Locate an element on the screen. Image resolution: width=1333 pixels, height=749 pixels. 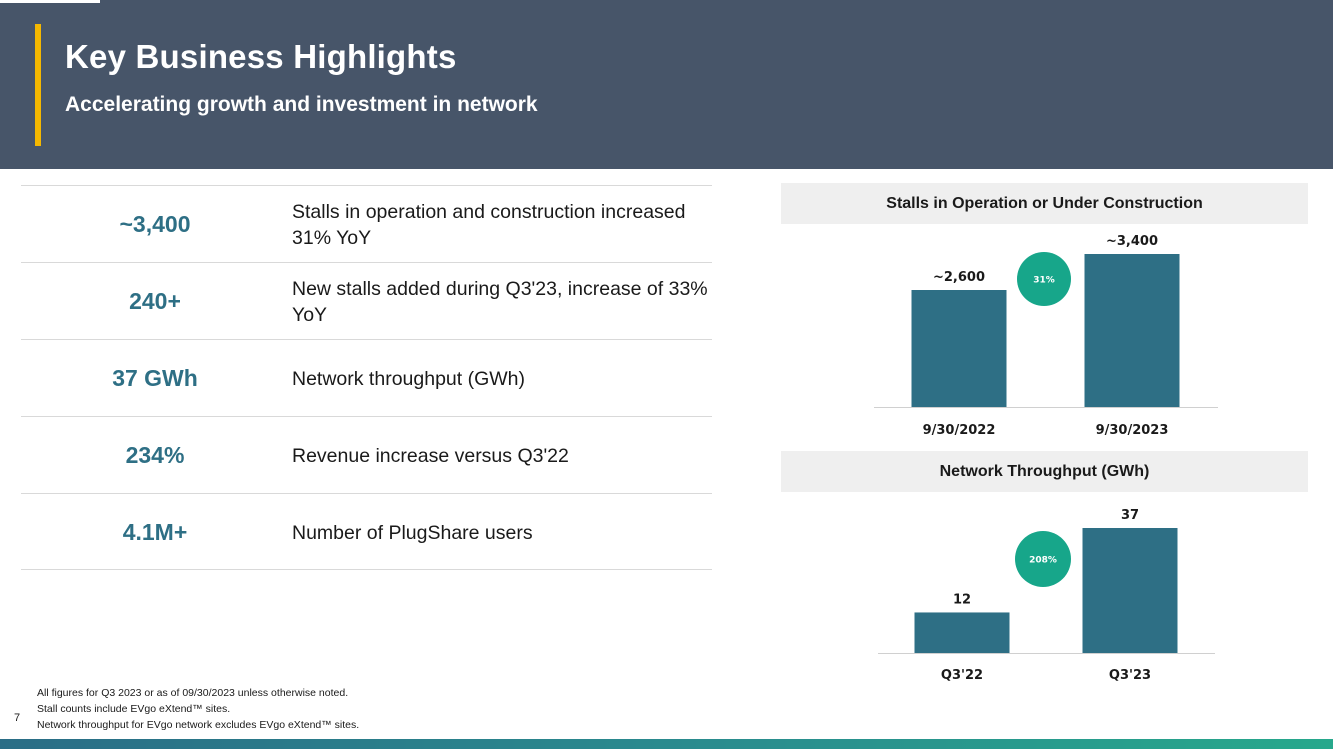
highlight-value: ~3,400 is located at coordinates (155, 224).